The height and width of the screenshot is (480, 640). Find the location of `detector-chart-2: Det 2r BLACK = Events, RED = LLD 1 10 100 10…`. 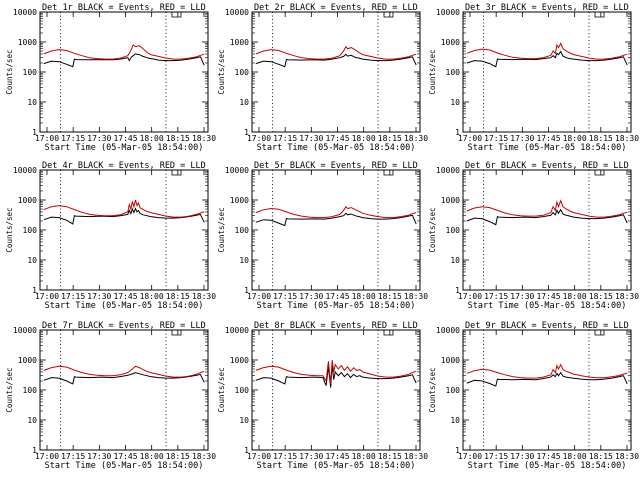

detector-chart-2: Det 2r BLACK = Events, RED = LLD 1 10 100 10… is located at coordinates (322, 78).